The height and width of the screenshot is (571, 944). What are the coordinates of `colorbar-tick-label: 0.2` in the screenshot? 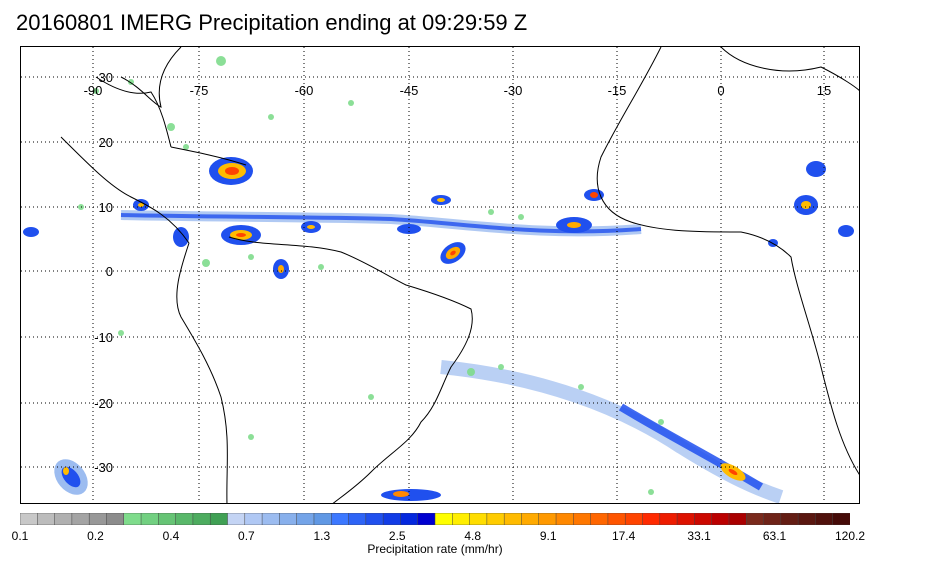 It's located at (95, 536).